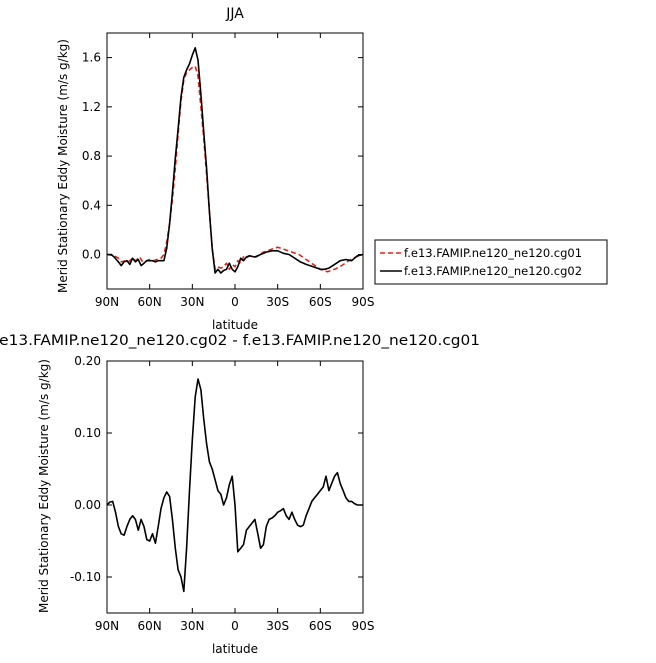  Describe the element at coordinates (234, 14) in the screenshot. I see `top-plot-title: JJA` at that location.